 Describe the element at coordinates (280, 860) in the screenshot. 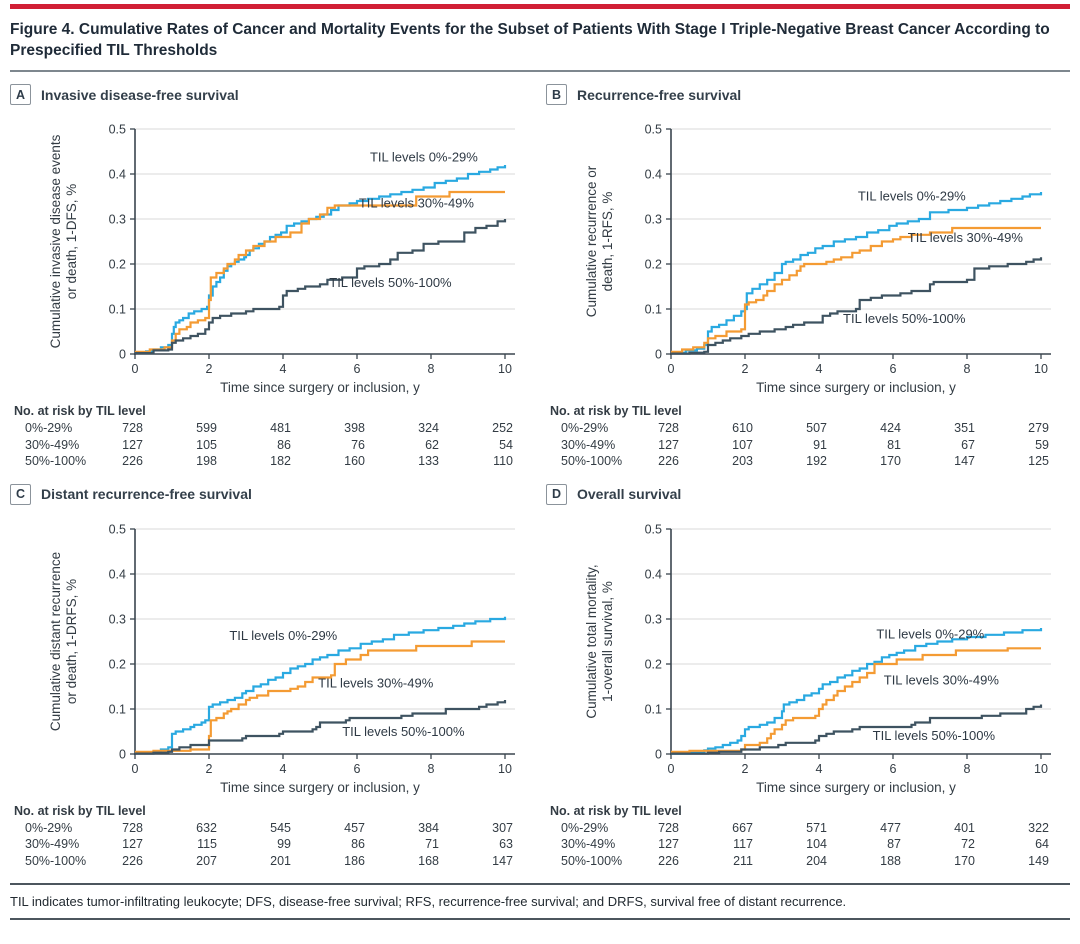

I see `at-risk-count: 201` at that location.